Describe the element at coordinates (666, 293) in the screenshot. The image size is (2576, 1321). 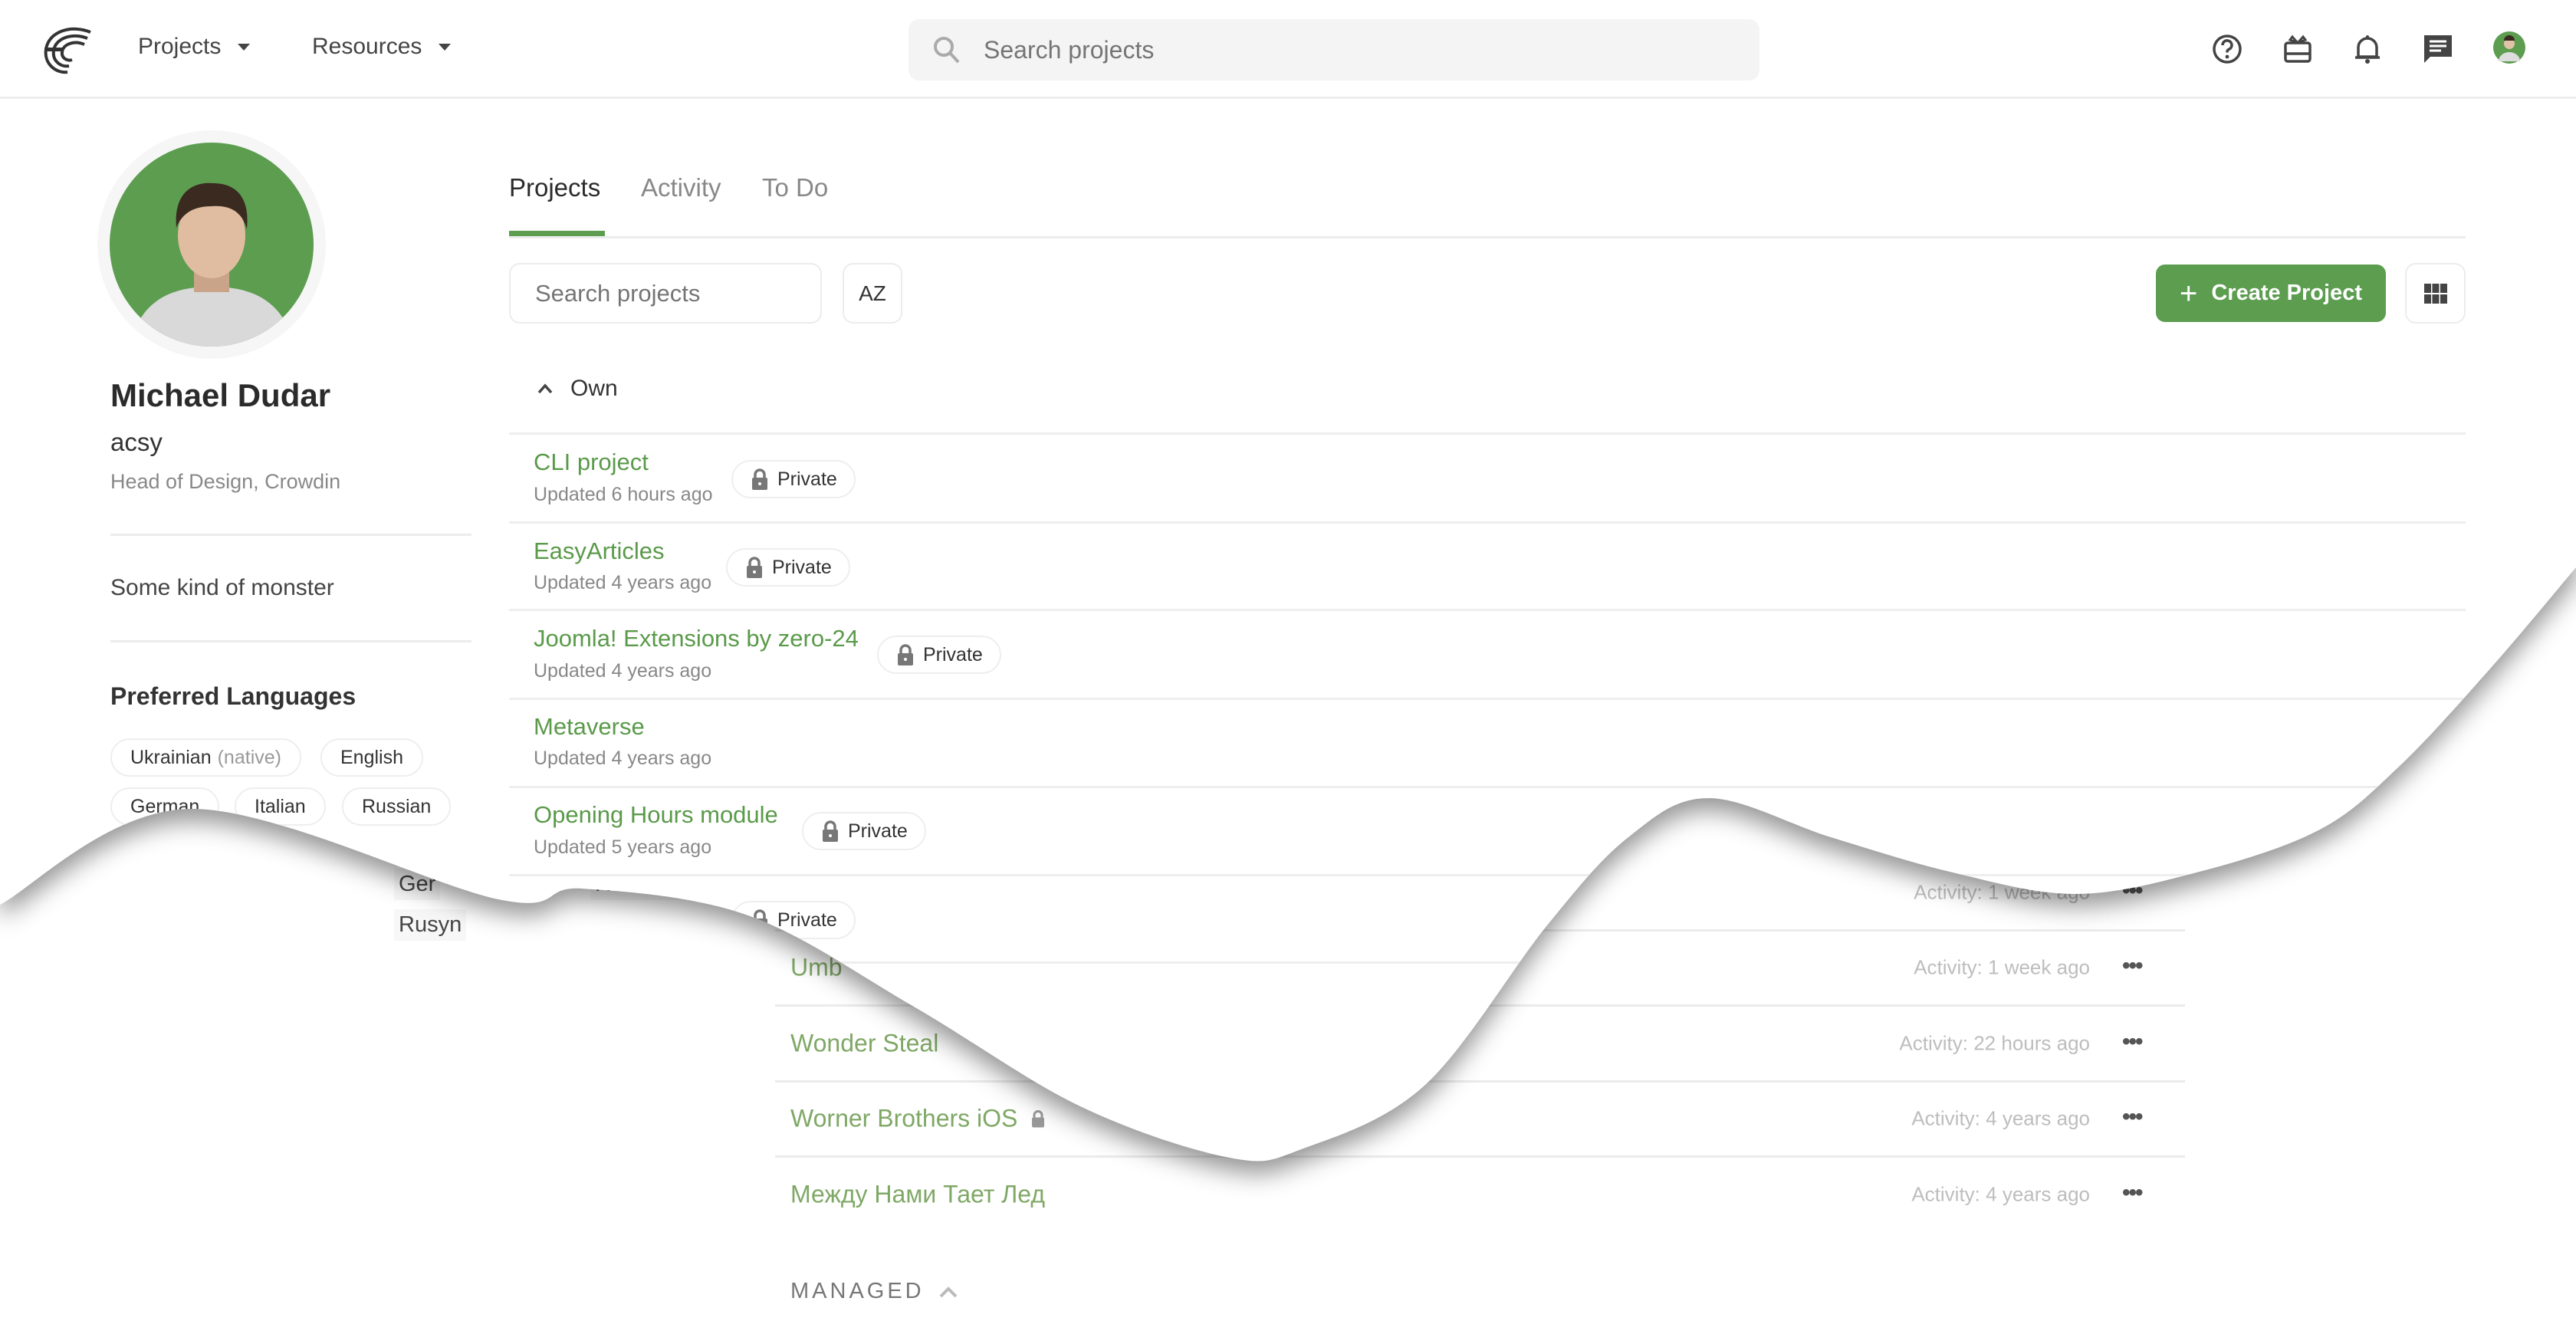
I see `project-search-input` at that location.